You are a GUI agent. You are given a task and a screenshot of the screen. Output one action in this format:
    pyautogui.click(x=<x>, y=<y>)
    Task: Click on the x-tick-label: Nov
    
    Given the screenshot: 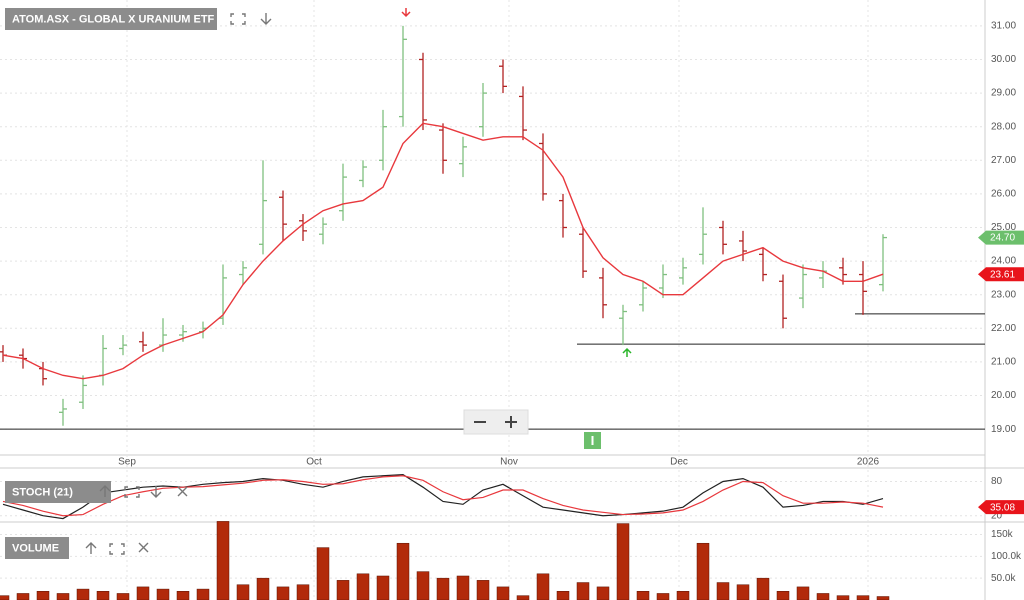 What is the action you would take?
    pyautogui.click(x=509, y=462)
    